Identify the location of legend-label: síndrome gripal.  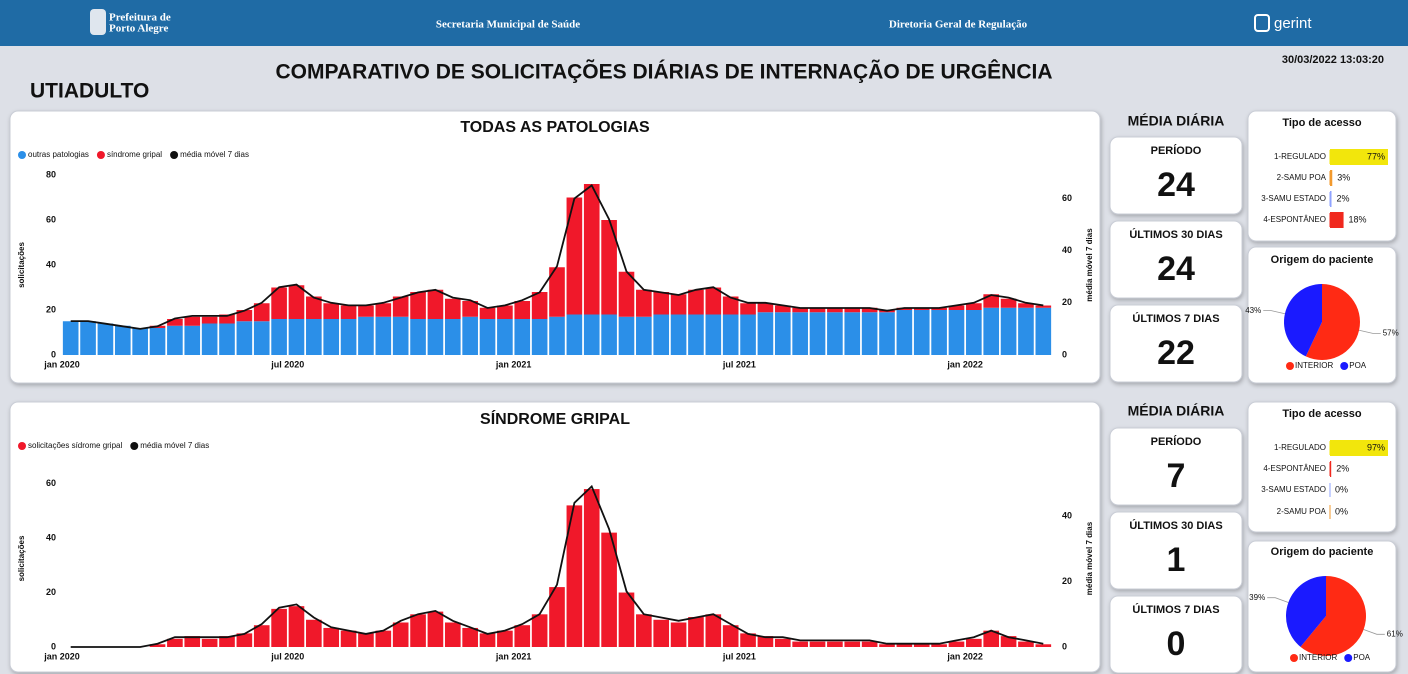
(134, 154).